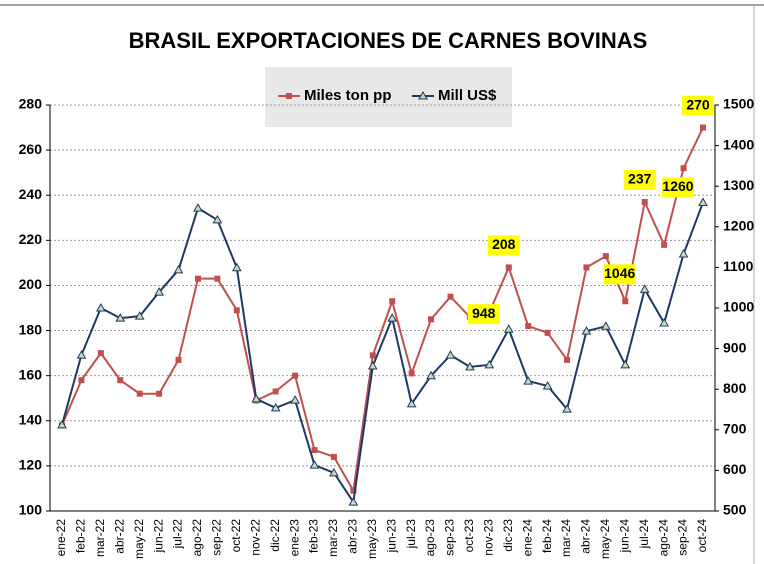 The width and height of the screenshot is (764, 564). I want to click on y2-tick-label: 1200, so click(738, 226).